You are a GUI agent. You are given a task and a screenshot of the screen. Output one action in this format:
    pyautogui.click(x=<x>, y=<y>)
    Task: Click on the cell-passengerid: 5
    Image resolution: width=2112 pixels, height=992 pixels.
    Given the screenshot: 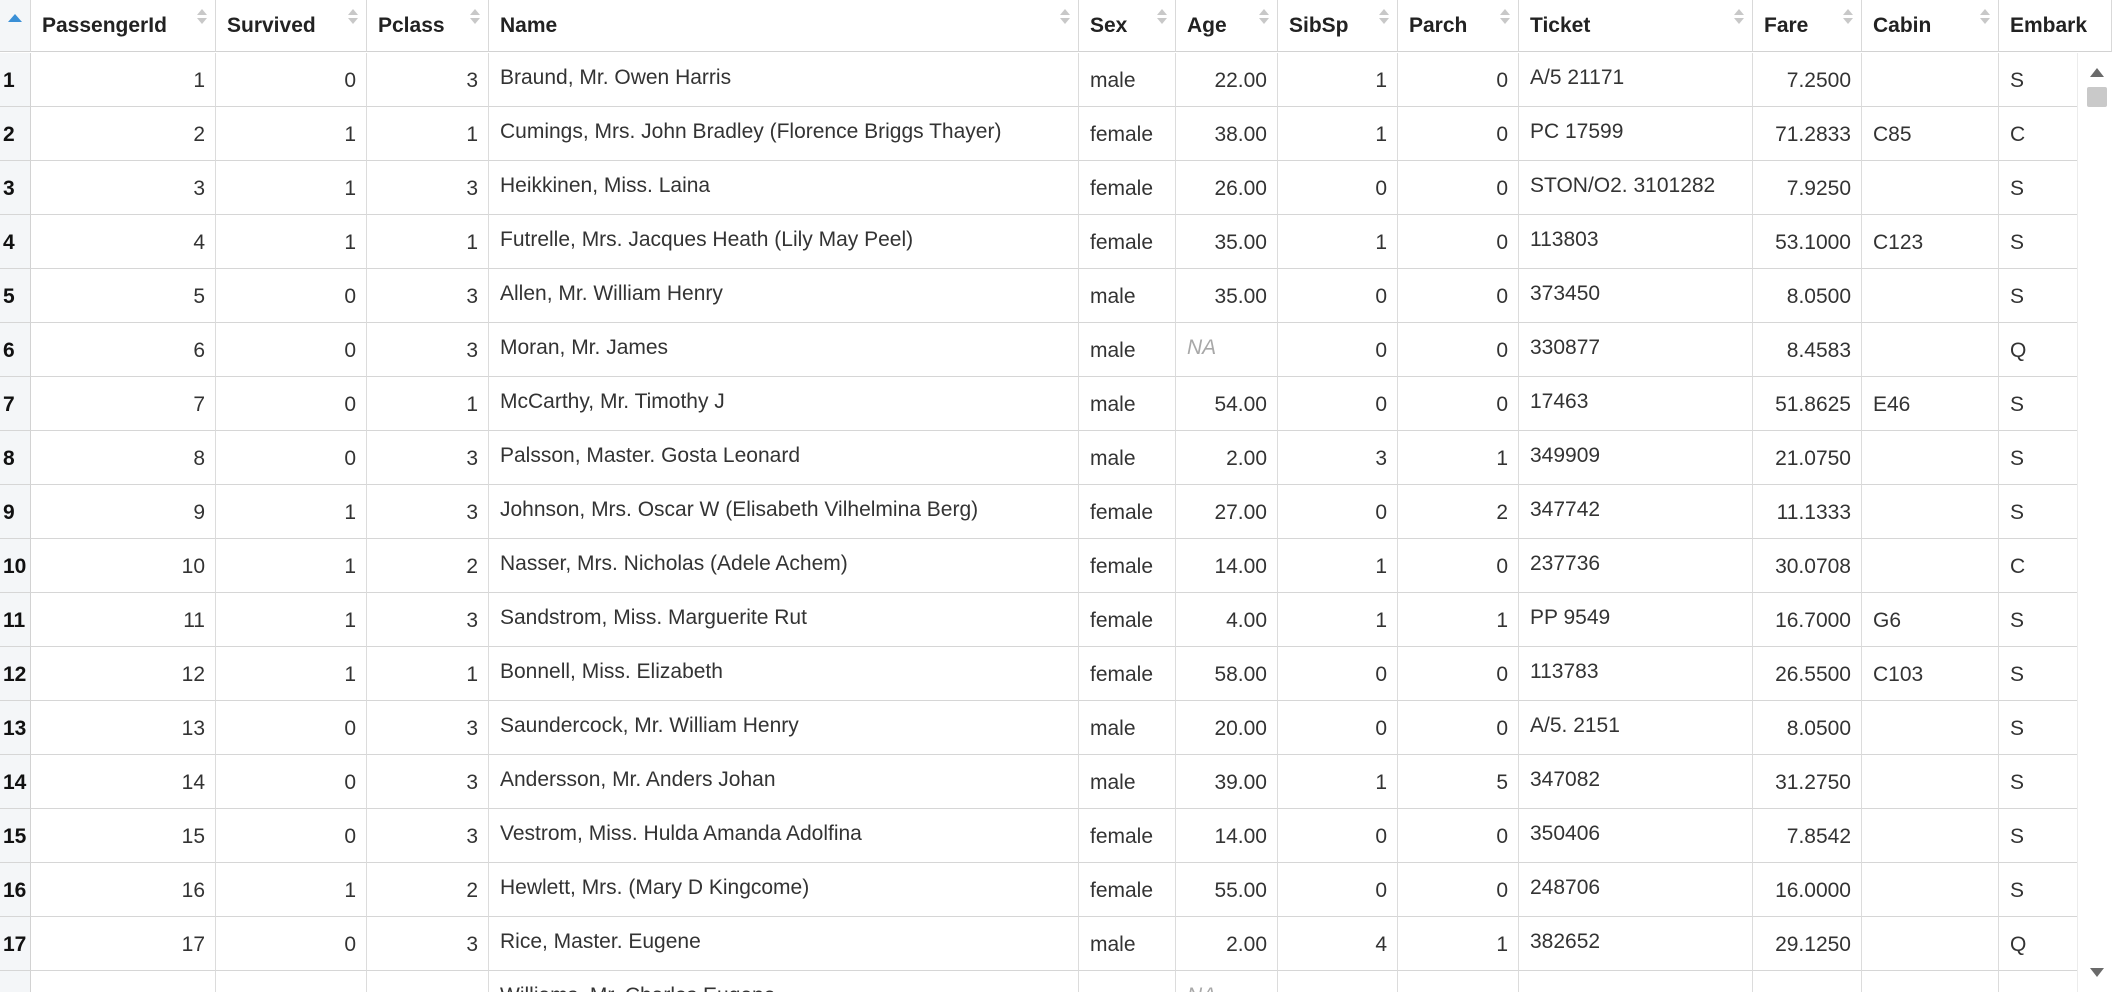 What is the action you would take?
    pyautogui.click(x=123, y=296)
    